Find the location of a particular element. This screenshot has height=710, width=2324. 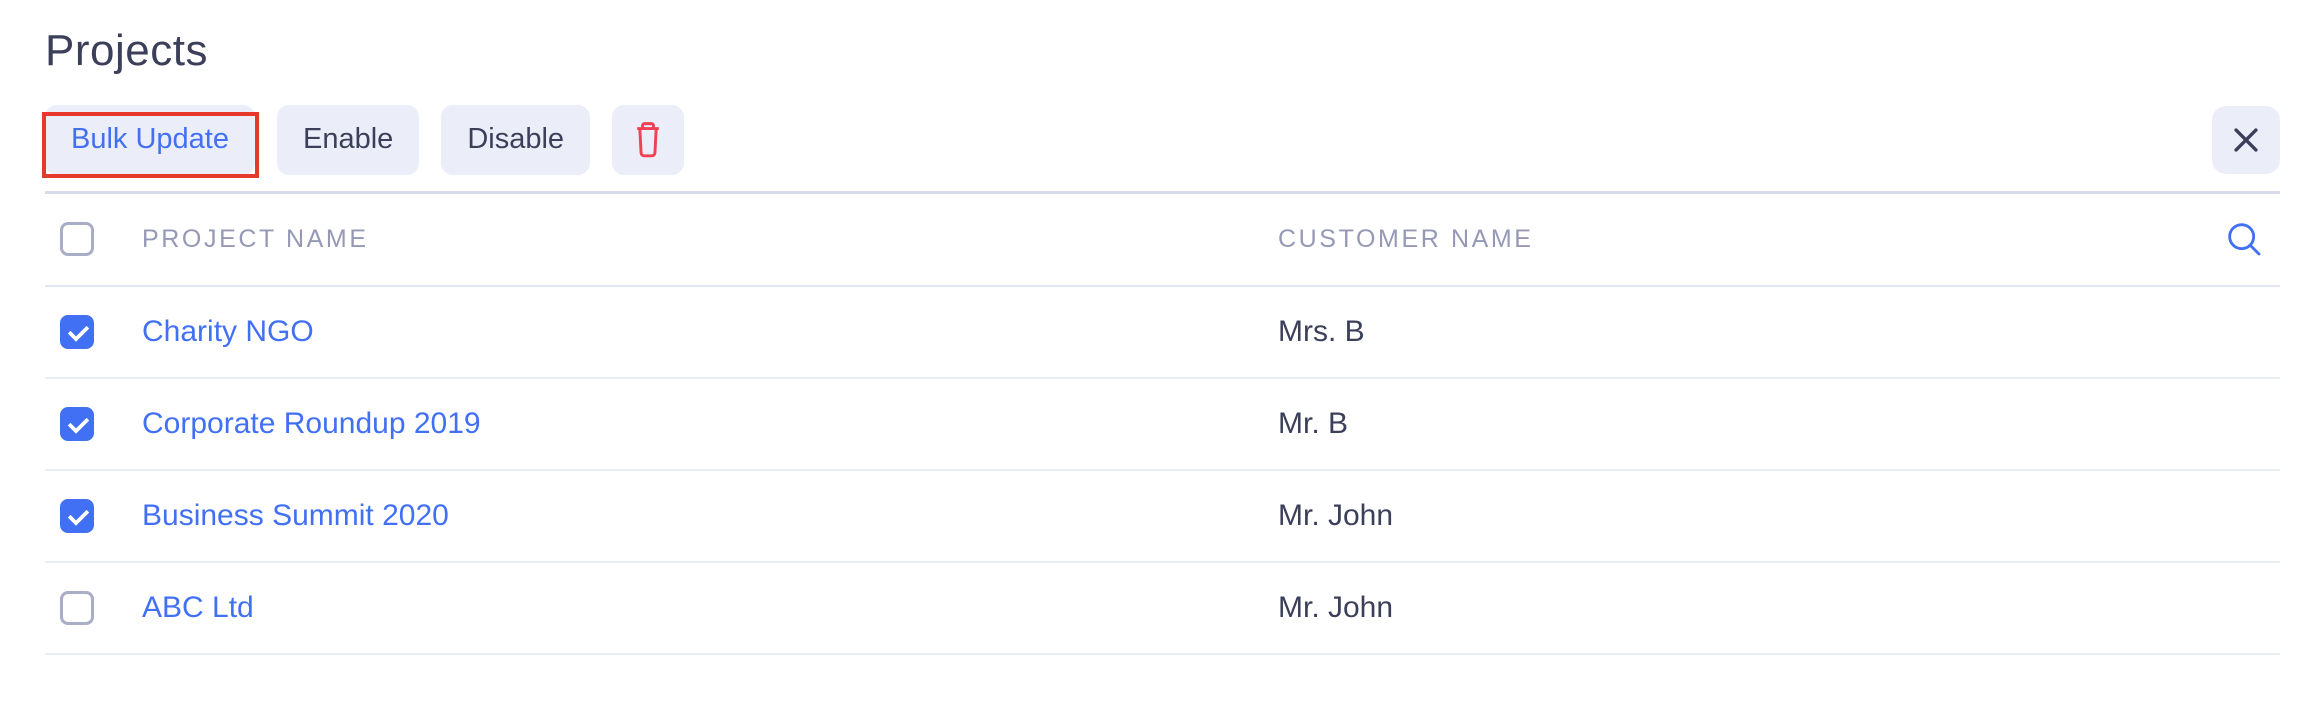

project-name-cell: Charity NGO is located at coordinates (710, 332).